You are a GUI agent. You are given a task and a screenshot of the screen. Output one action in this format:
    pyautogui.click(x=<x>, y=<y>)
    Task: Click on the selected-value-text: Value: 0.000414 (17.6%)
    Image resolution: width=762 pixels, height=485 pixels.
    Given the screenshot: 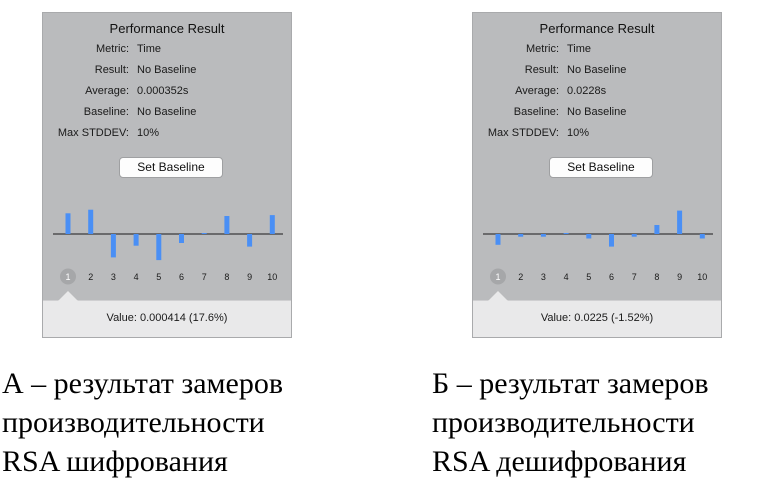 What is the action you would take?
    pyautogui.click(x=167, y=318)
    